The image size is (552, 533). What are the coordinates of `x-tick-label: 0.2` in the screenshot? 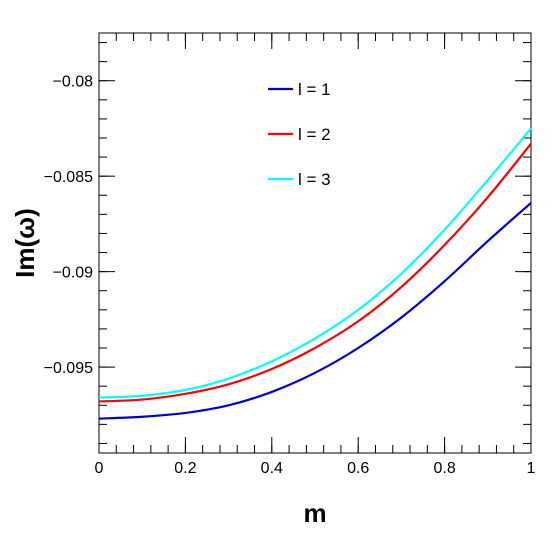 It's located at (185, 468).